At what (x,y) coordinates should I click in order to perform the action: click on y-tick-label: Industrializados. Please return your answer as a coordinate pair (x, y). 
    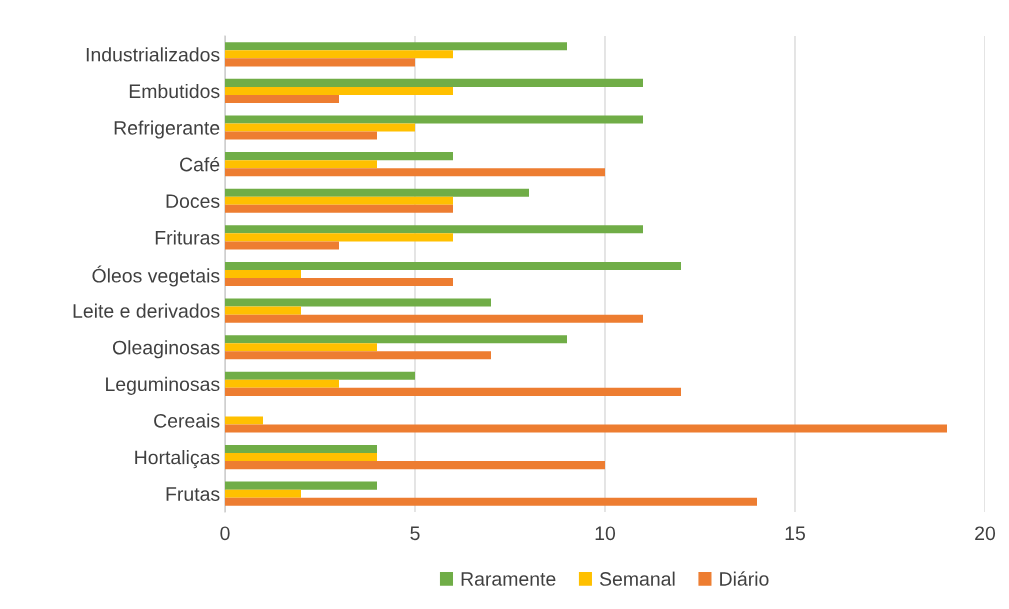
    Looking at the image, I should click on (153, 54).